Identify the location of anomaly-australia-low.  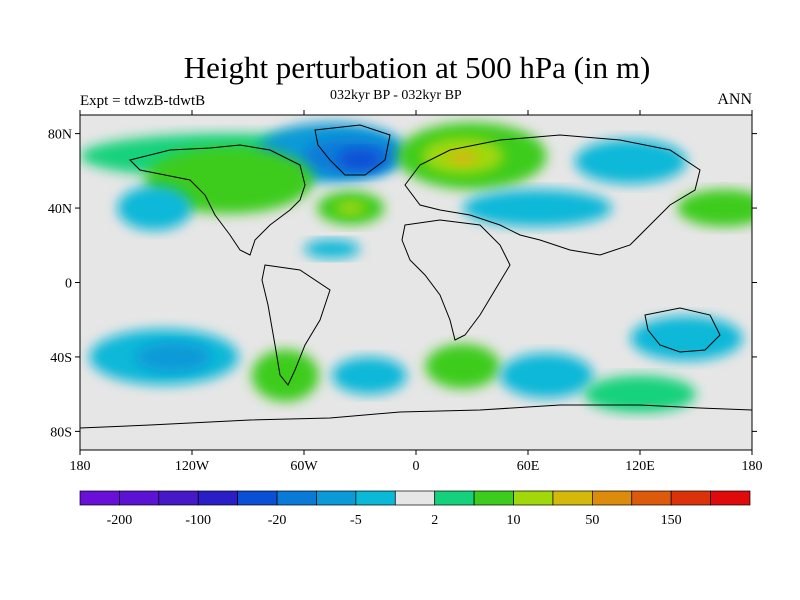
(686, 338).